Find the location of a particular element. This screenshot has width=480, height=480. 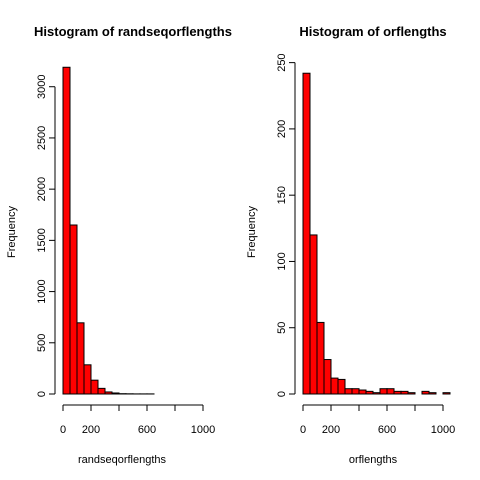

y-tick-label: 200 is located at coordinates (282, 129).